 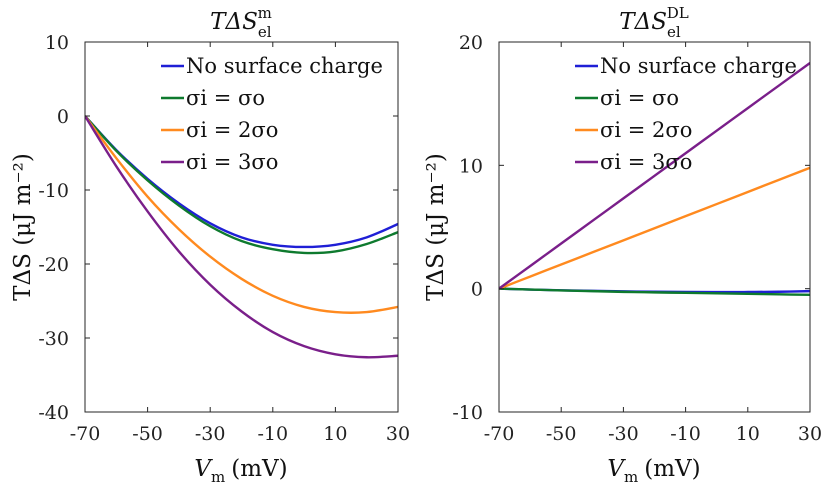 I want to click on left-x-axis-label: Vm (mV), so click(x=240, y=471).